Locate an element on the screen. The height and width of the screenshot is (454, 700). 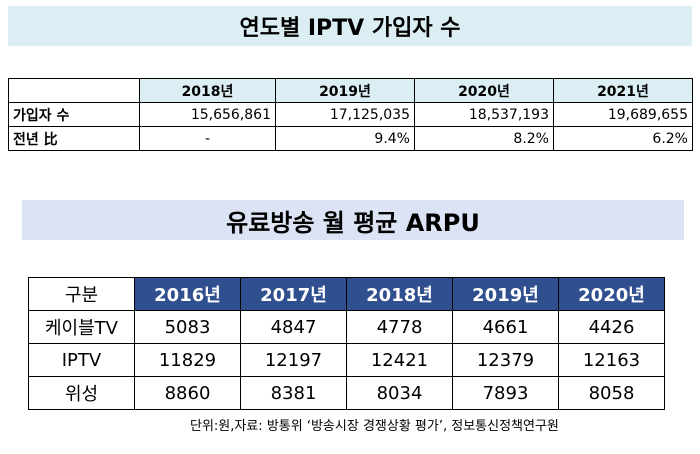
table-cell: 18,537,193 is located at coordinates (484, 114).